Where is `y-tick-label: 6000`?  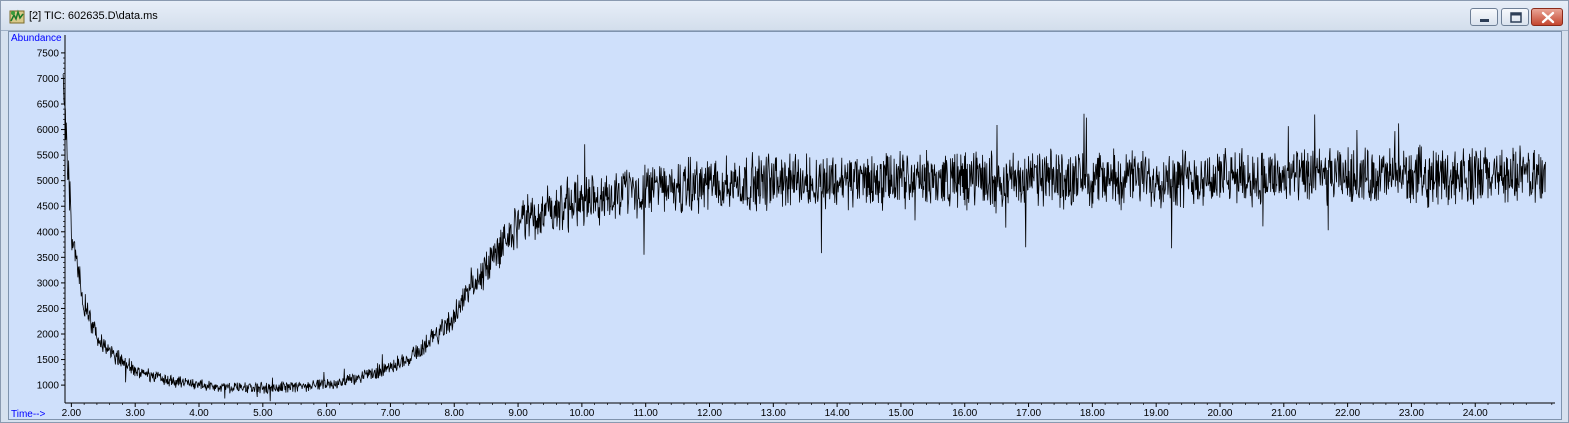 y-tick-label: 6000 is located at coordinates (48, 130).